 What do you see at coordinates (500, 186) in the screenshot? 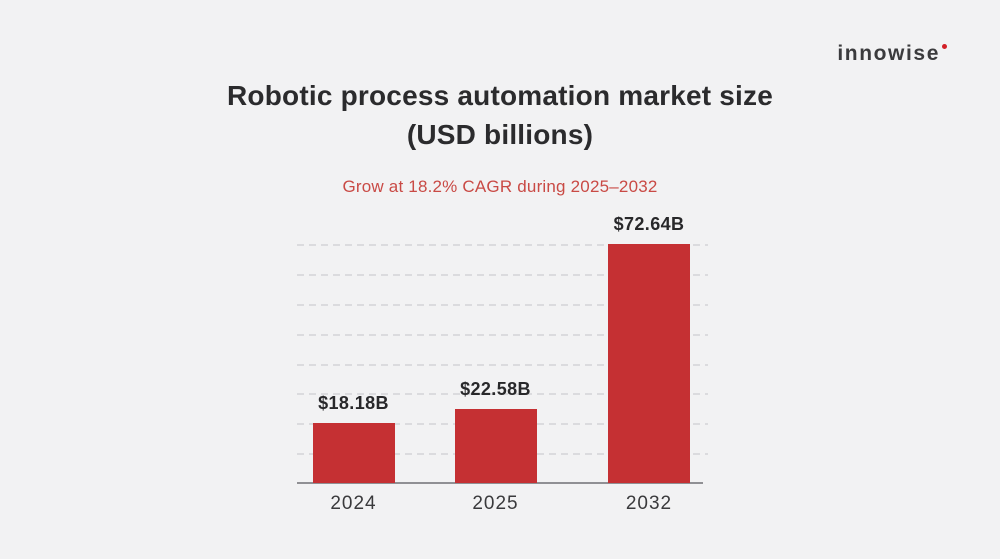
I see `chart-subtitle: Grow at 18.2% CAGR during 2025–2032` at bounding box center [500, 186].